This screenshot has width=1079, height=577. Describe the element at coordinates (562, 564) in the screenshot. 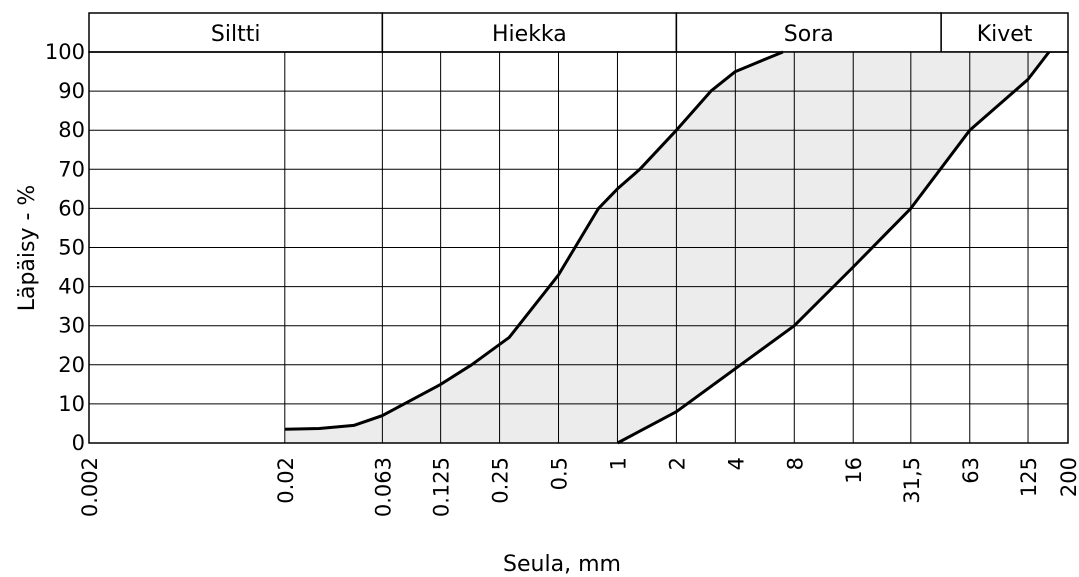

I see `x-axis-label: Seula, mm` at that location.